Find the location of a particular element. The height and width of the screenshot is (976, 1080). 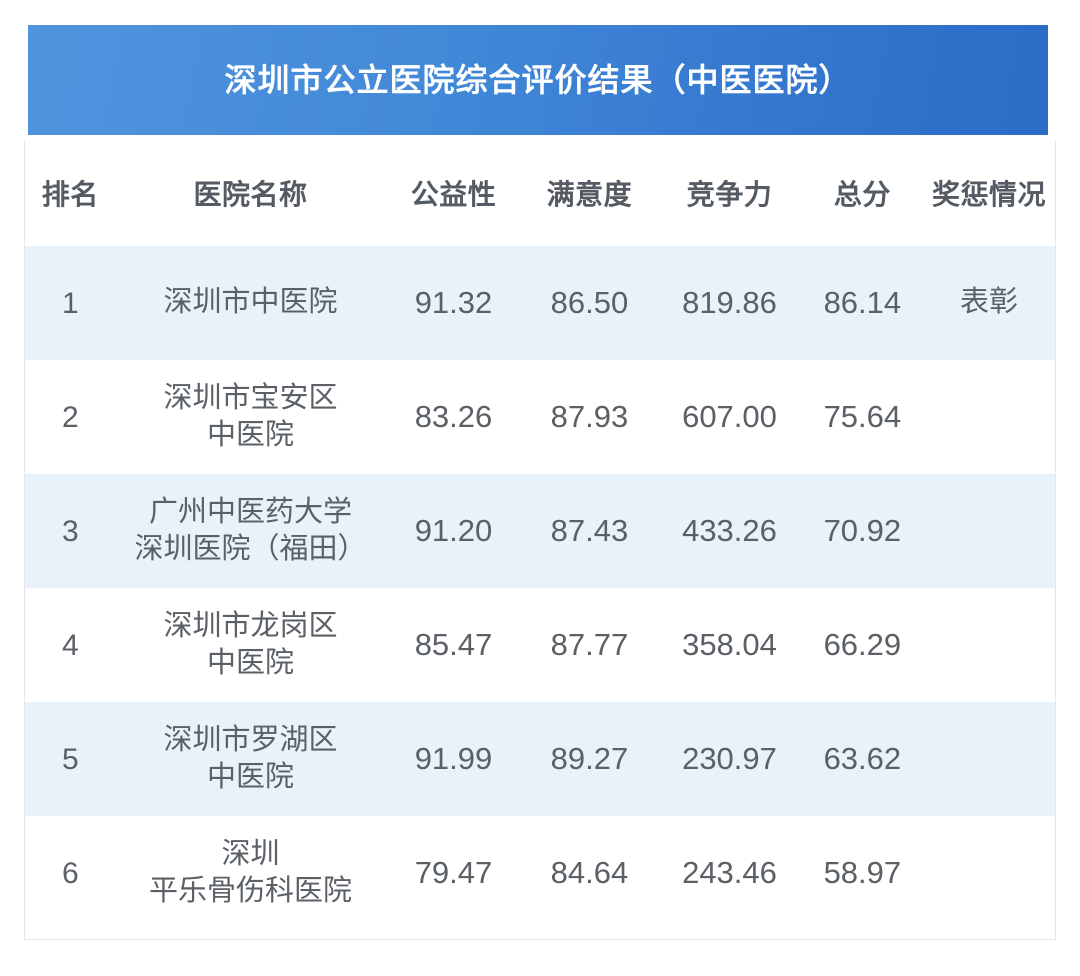

cell-public-welfare: 83.26 is located at coordinates (453, 417).